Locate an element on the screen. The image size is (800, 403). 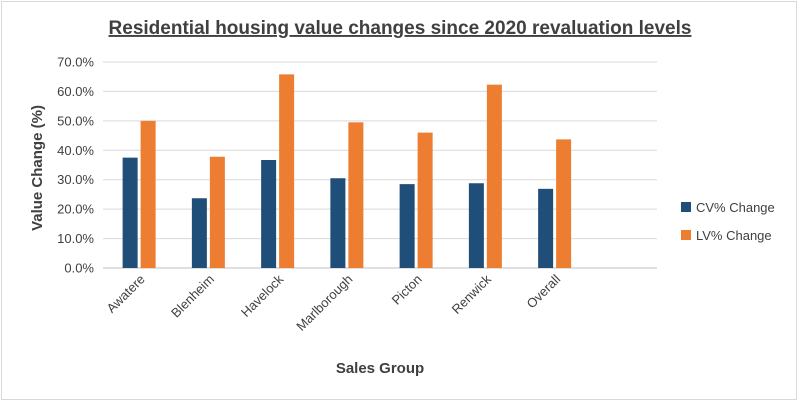
bar-lv-renwick is located at coordinates (494, 176).